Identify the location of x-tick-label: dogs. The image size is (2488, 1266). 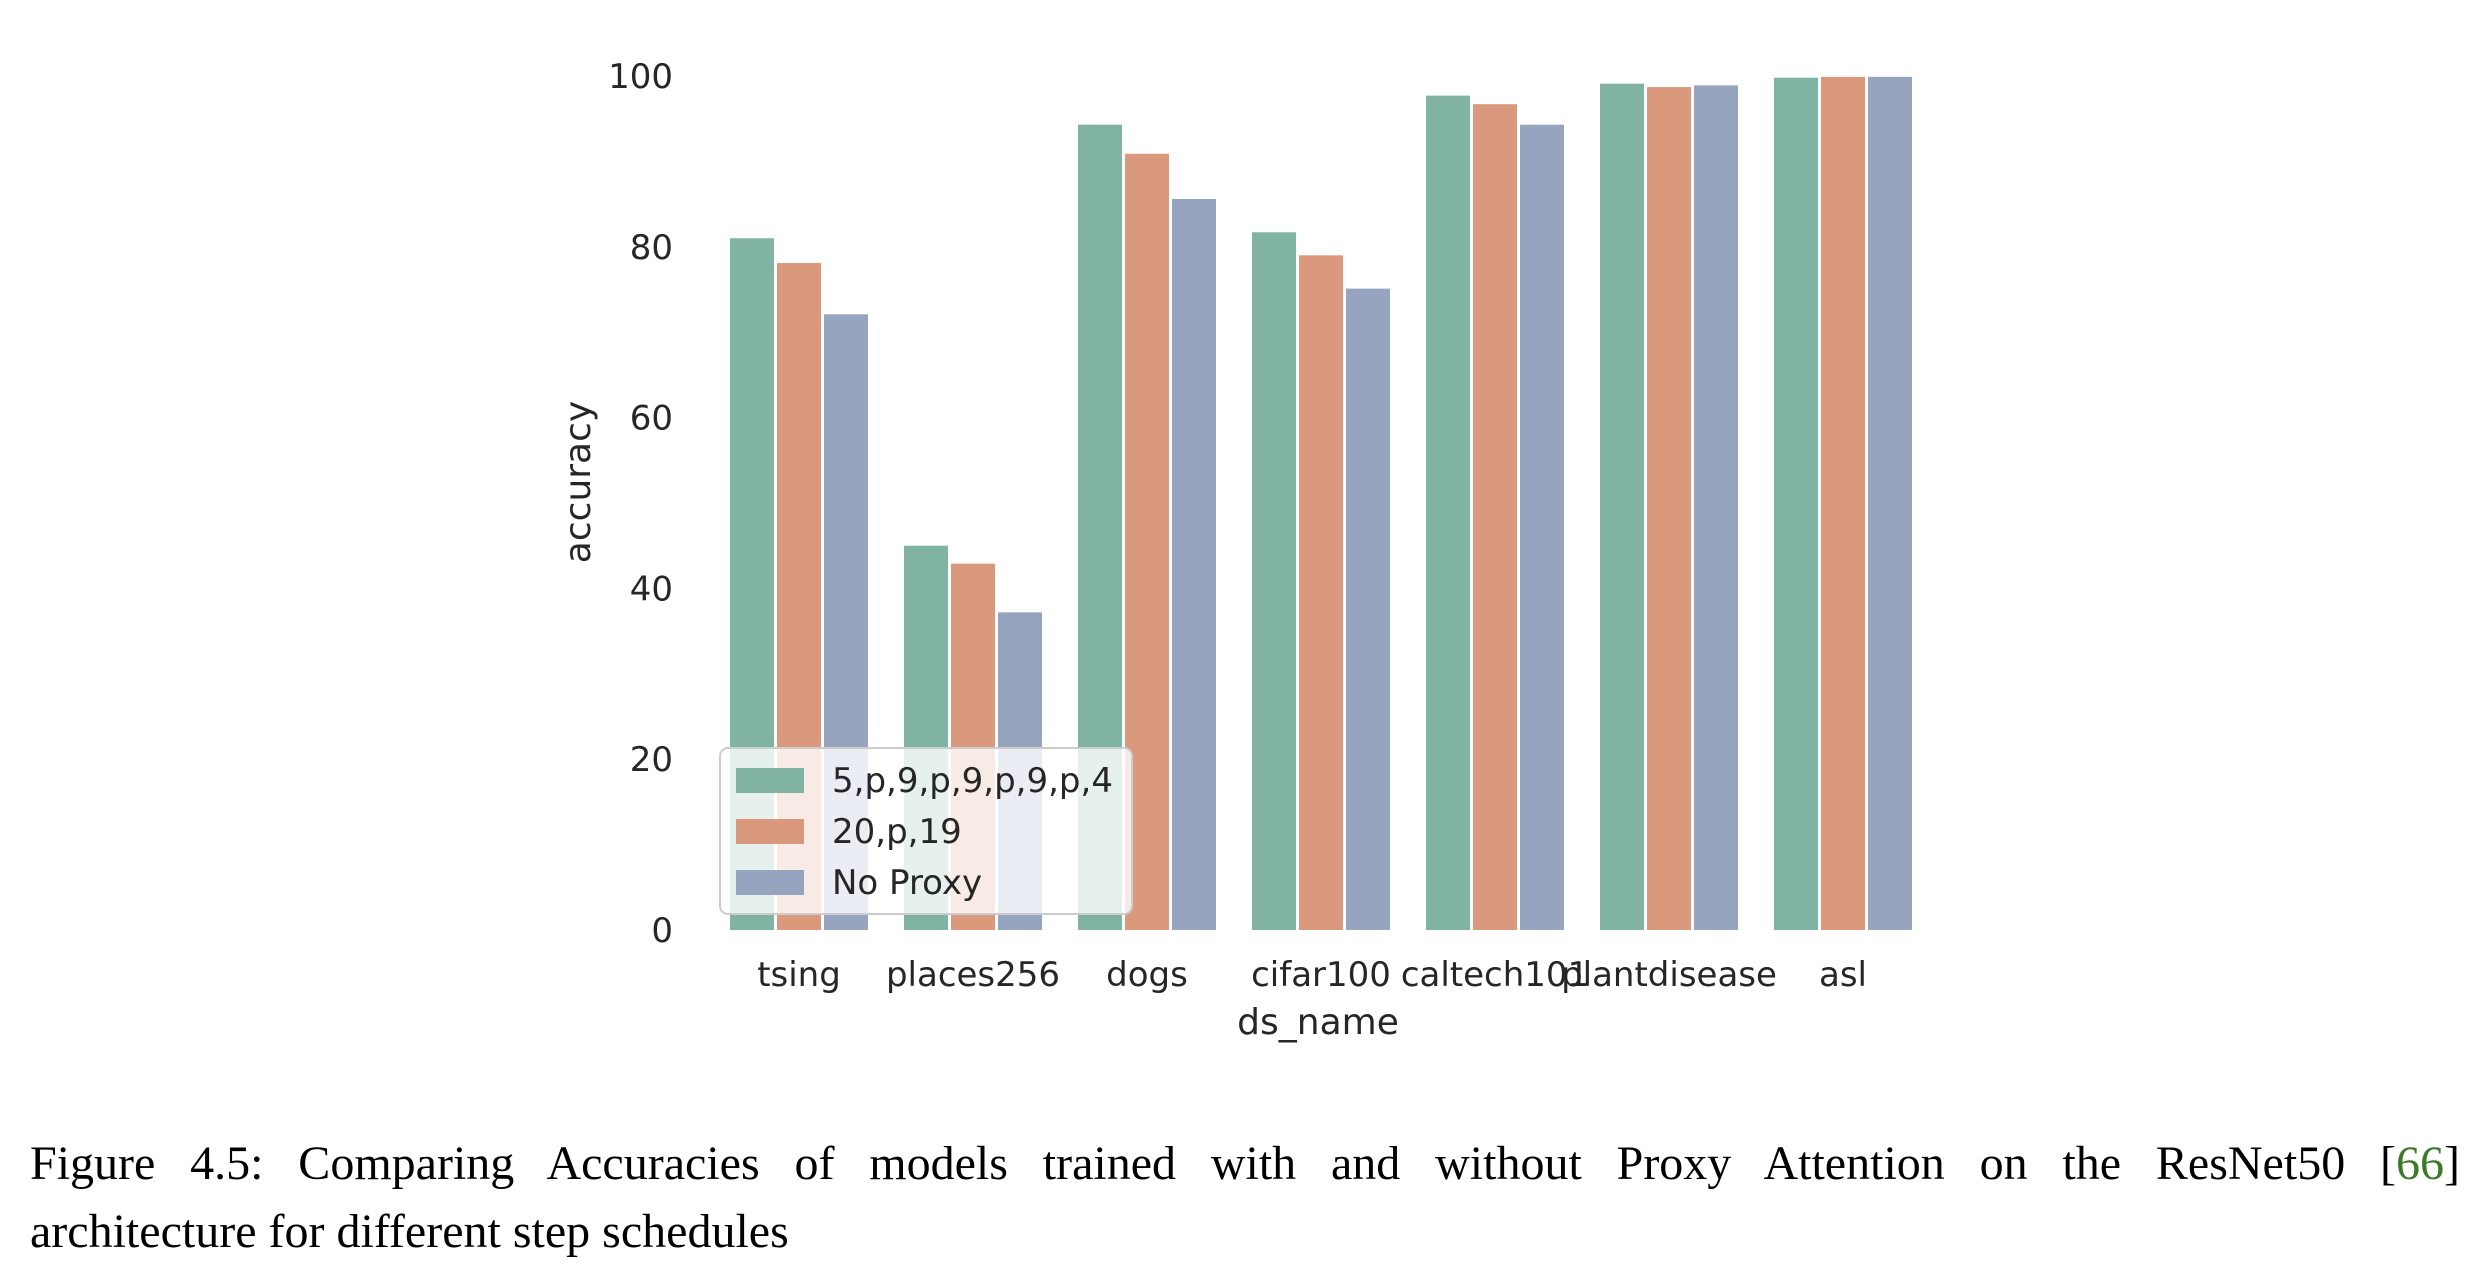
(1147, 975).